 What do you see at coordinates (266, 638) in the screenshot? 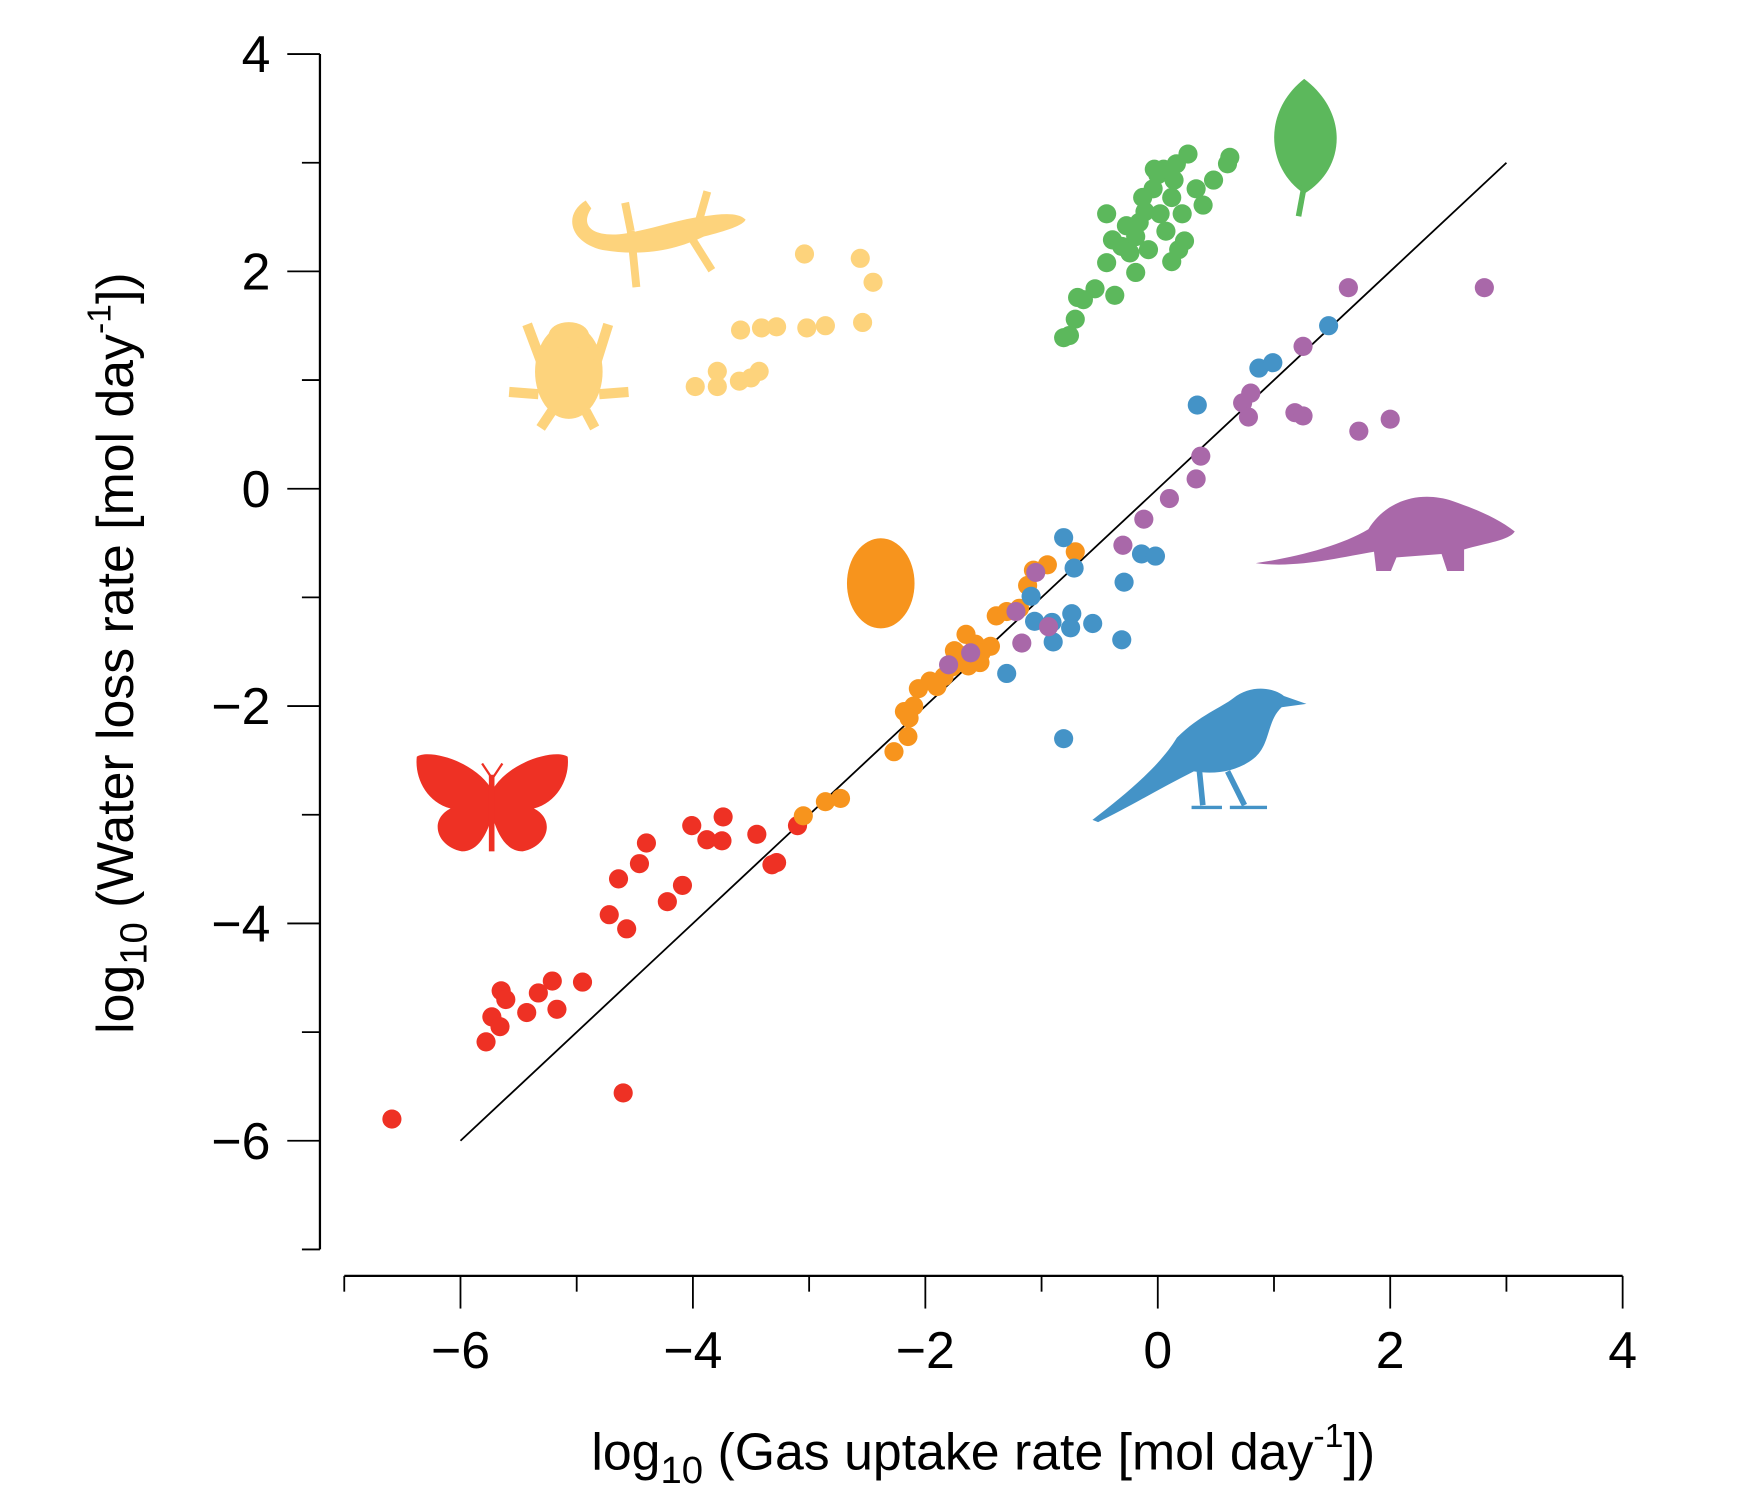
I see `y-axis: 4 2 0 −2 −4 −6` at bounding box center [266, 638].